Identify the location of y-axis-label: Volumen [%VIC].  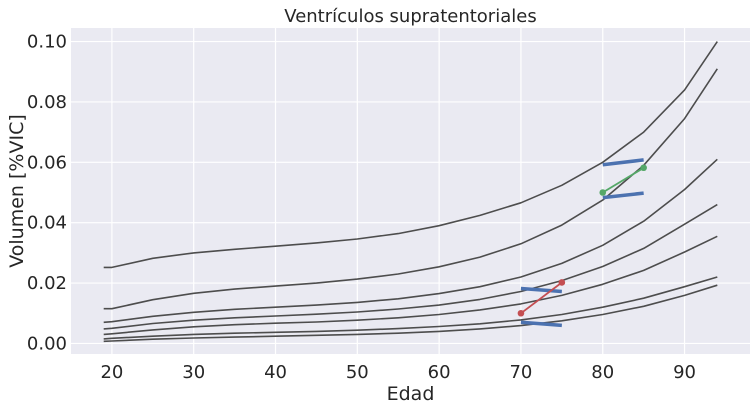
(17, 191).